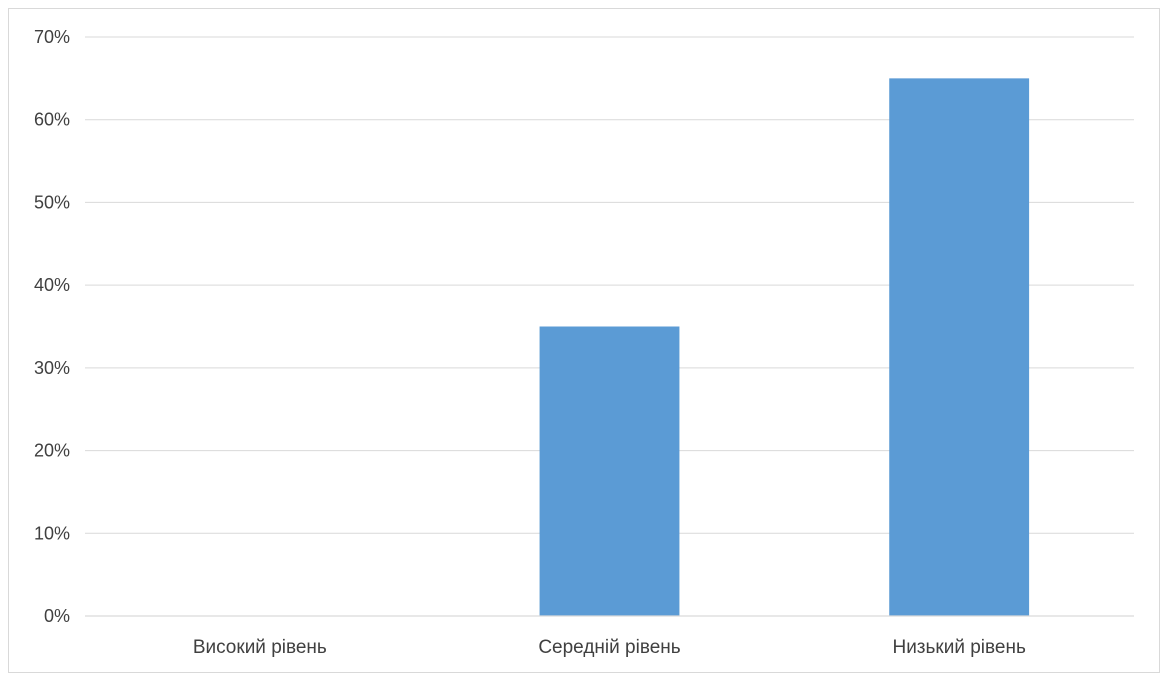 This screenshot has width=1164, height=677. Describe the element at coordinates (57, 616) in the screenshot. I see `y-tick-label: 0%` at that location.